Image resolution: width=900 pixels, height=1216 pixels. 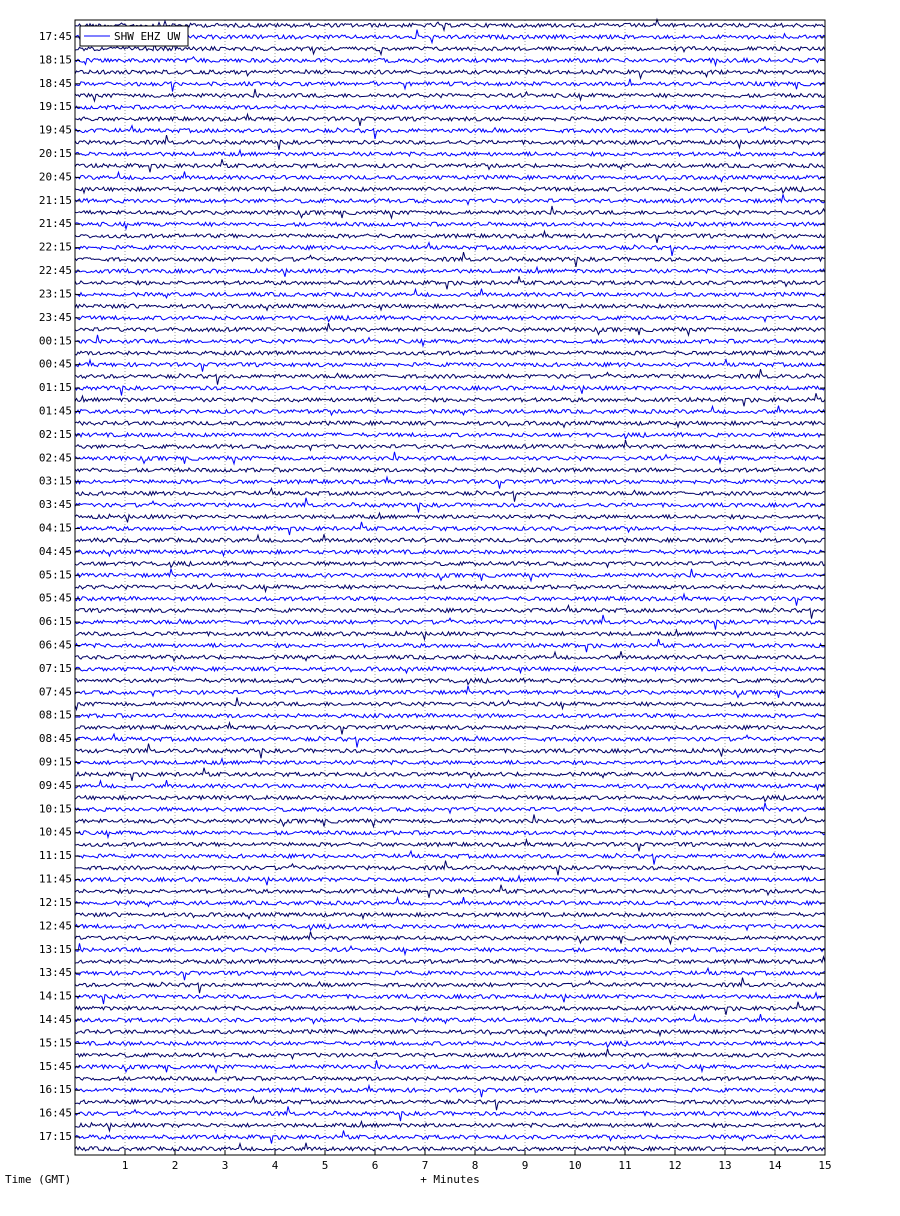 I want to click on y-tick-label: 07:45, so click(x=55, y=691).